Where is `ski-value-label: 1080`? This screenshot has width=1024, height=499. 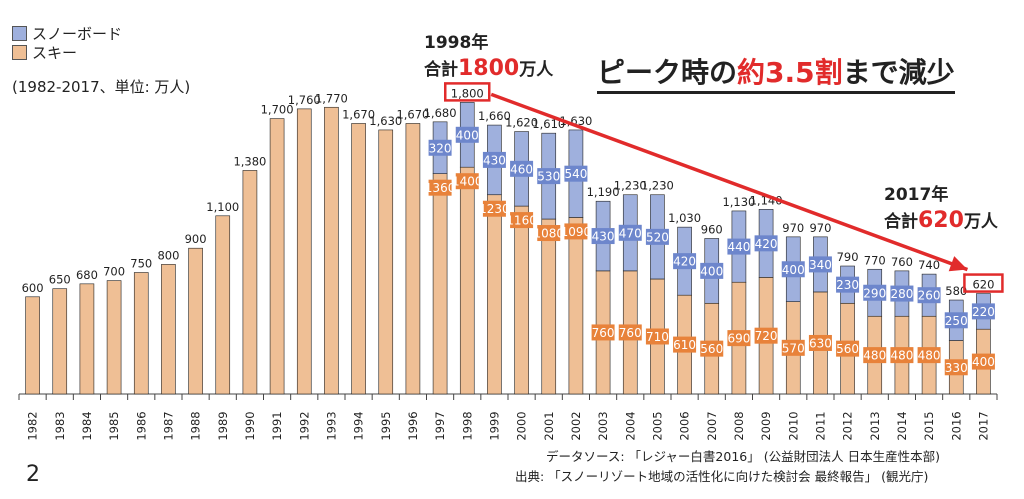
ski-value-label: 1080 is located at coordinates (548, 234).